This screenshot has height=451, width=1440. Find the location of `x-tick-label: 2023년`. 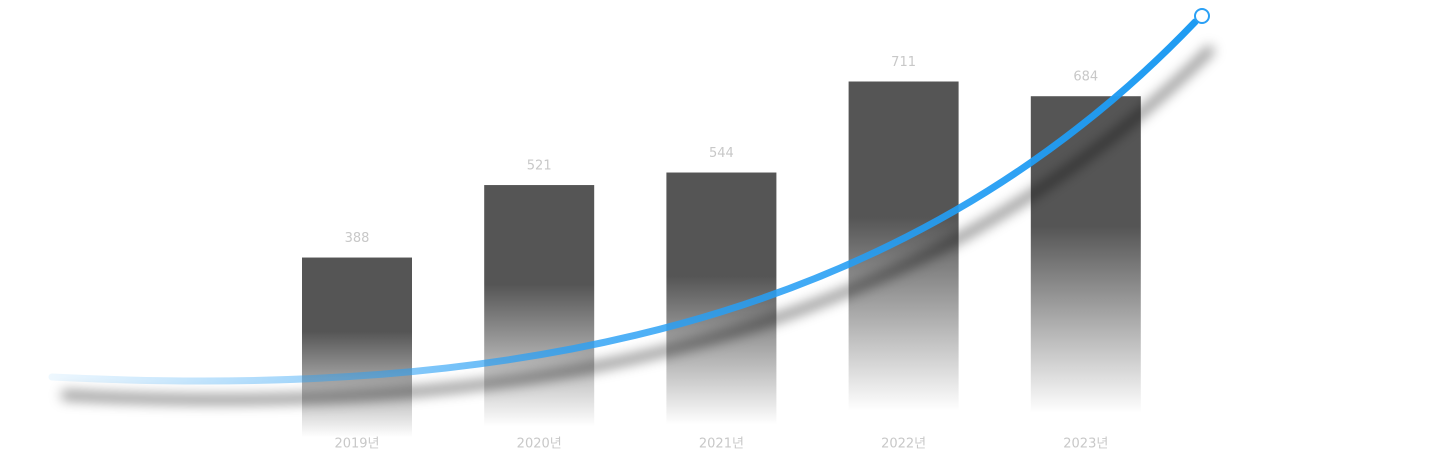

x-tick-label: 2023년 is located at coordinates (1085, 444).